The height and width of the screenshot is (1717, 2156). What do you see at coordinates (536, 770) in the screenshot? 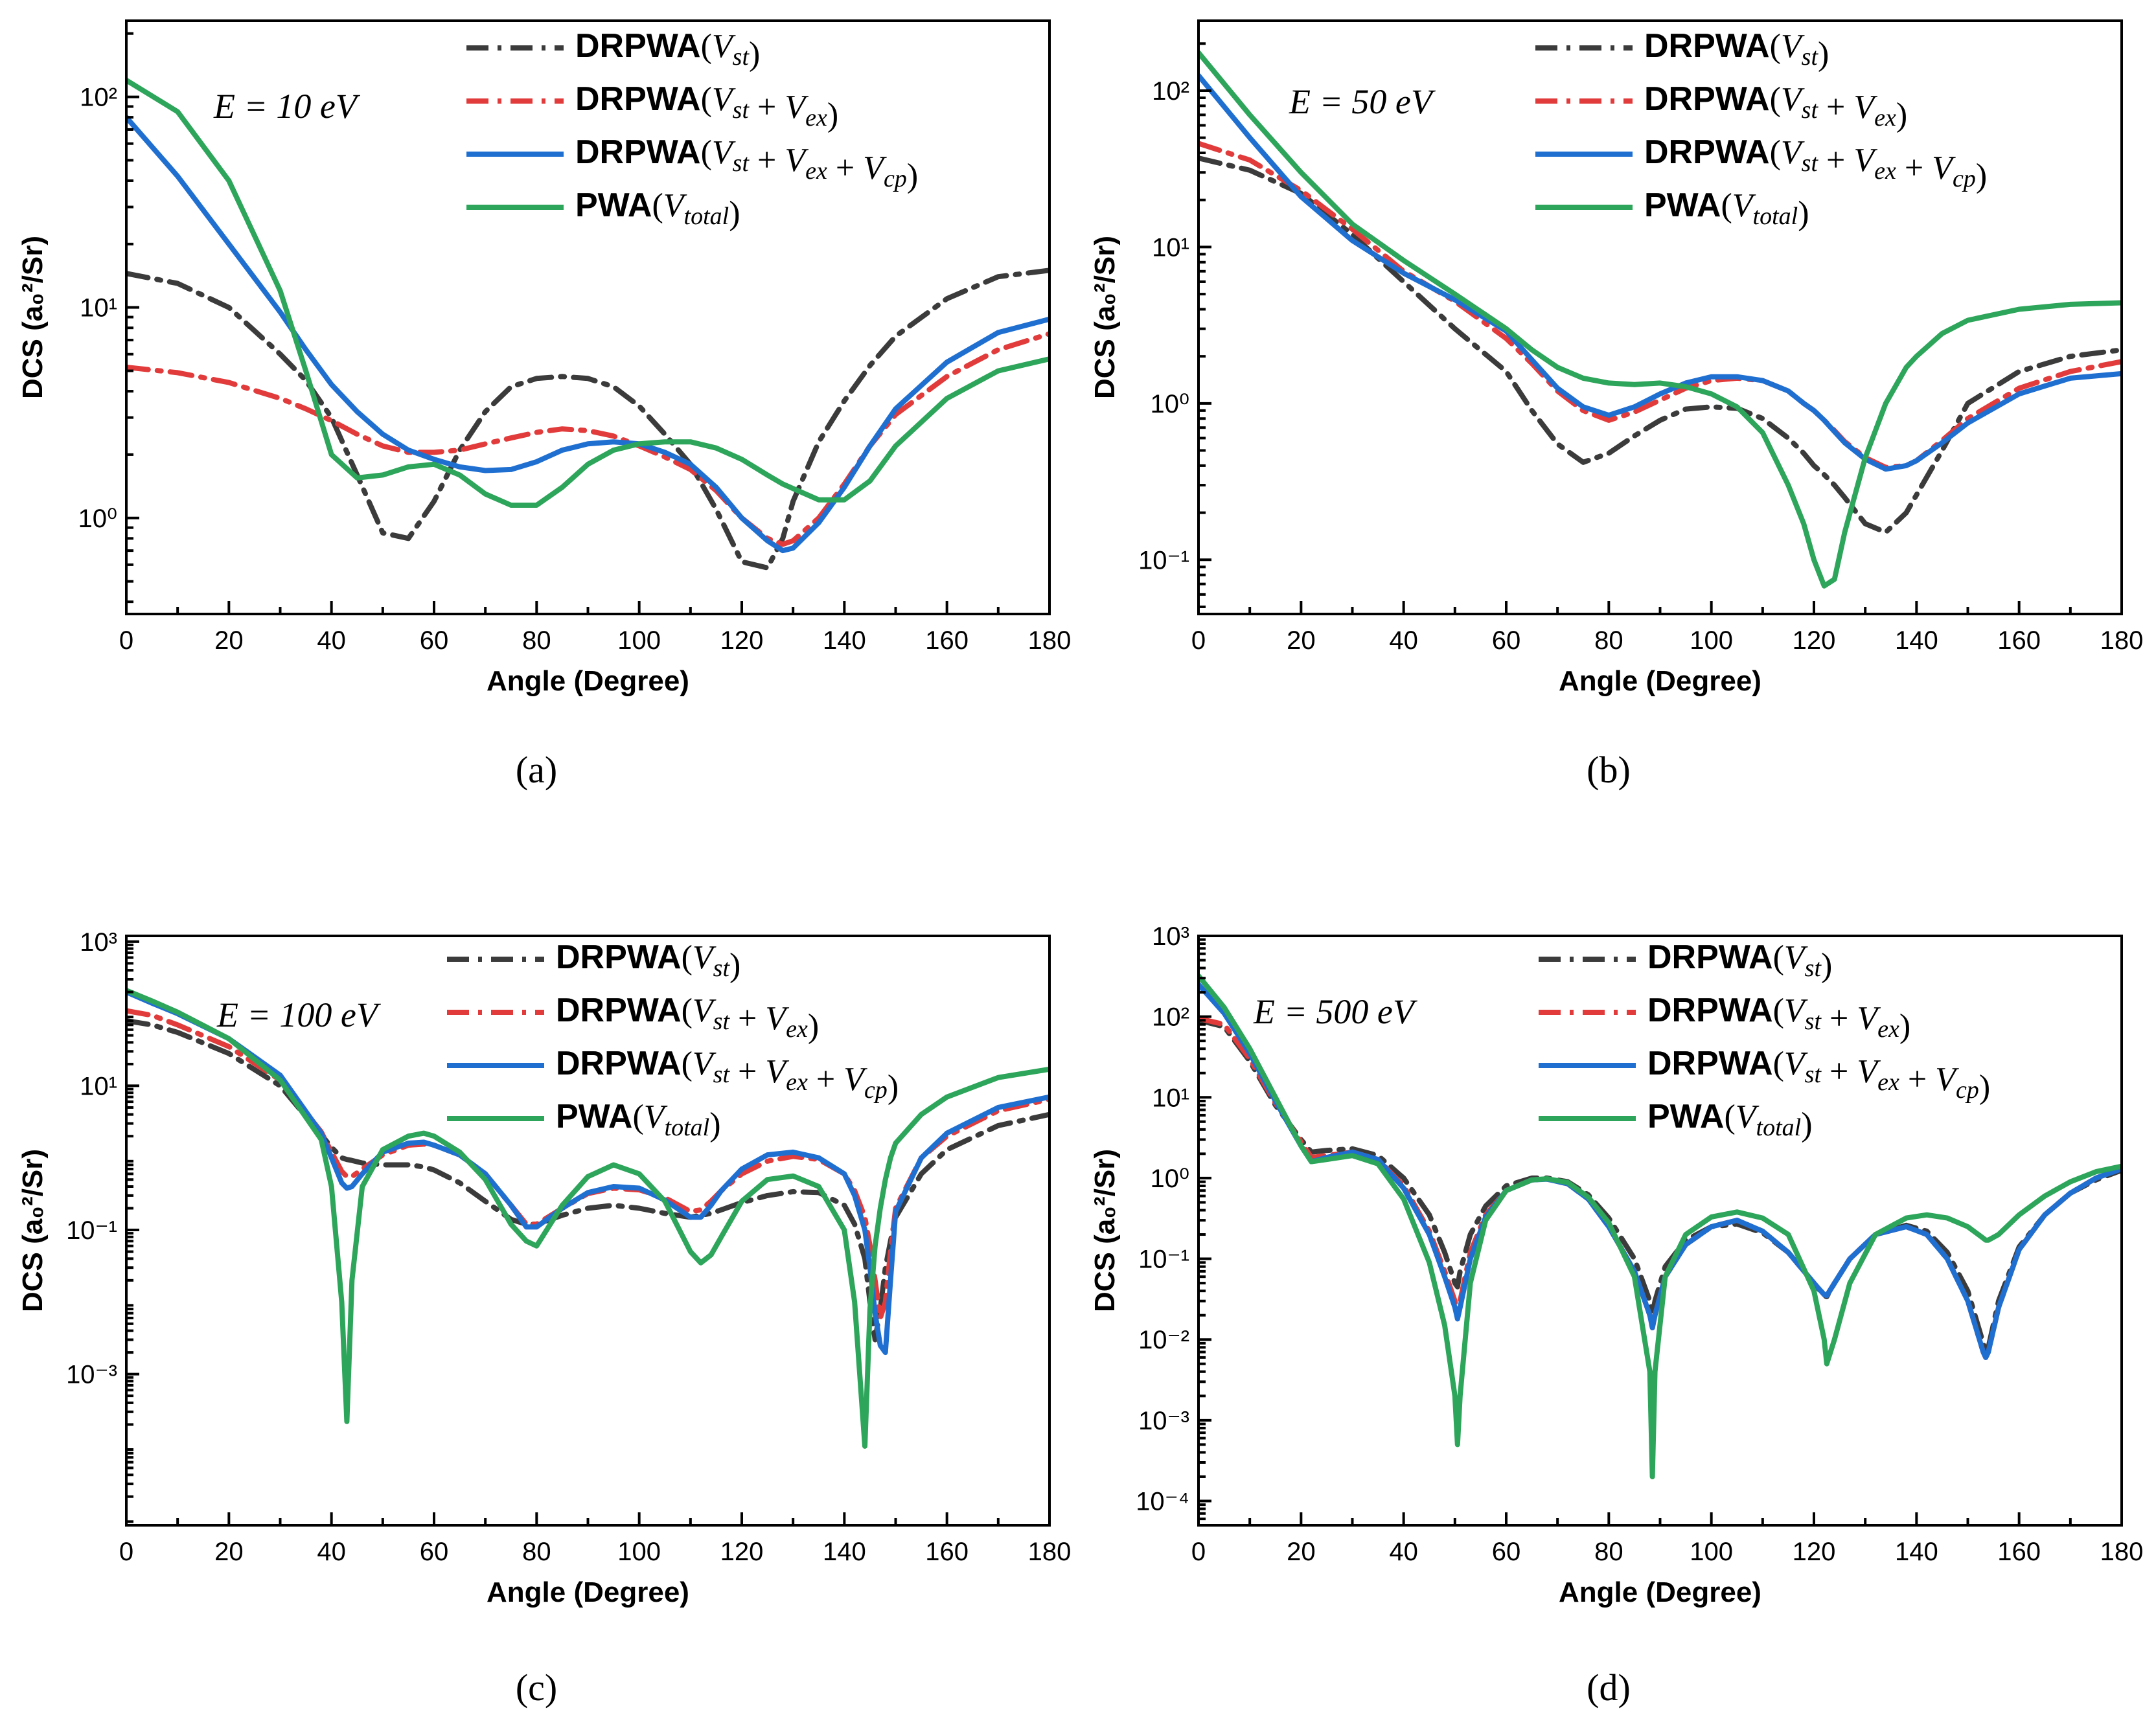
I see `panel-caption: (a)` at bounding box center [536, 770].